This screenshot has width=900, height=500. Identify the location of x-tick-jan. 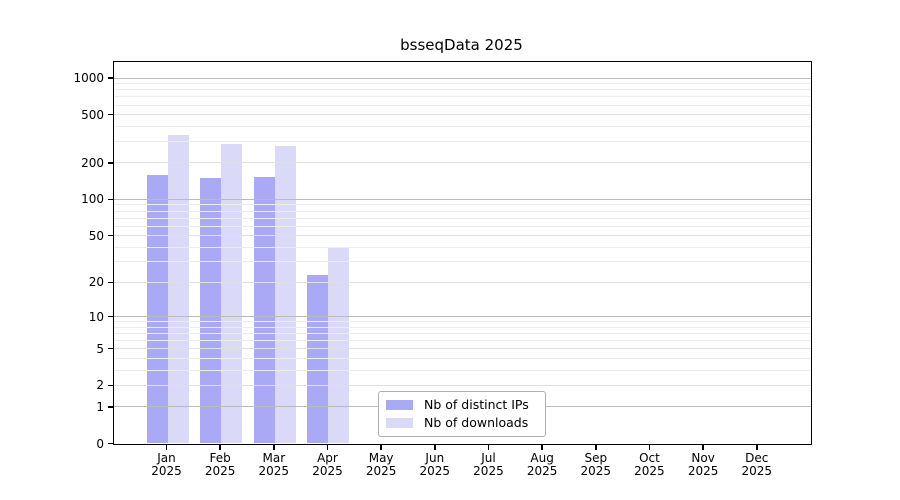
(166, 447).